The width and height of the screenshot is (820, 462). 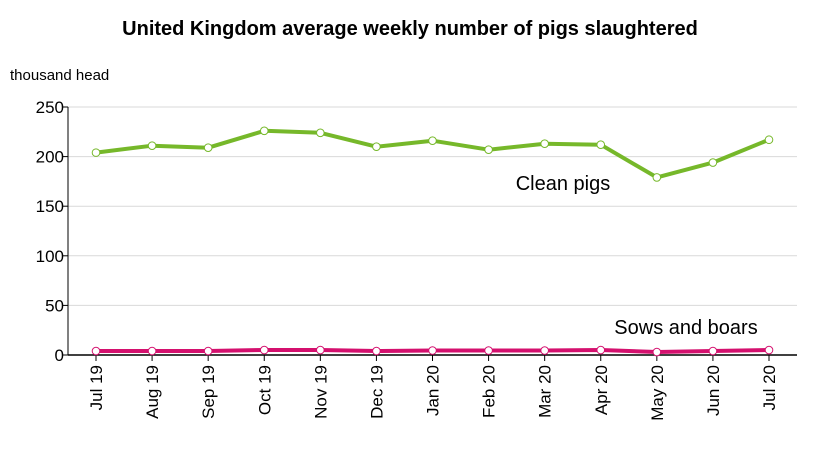 What do you see at coordinates (208, 392) in the screenshot?
I see `x-tick-label: Sep 19` at bounding box center [208, 392].